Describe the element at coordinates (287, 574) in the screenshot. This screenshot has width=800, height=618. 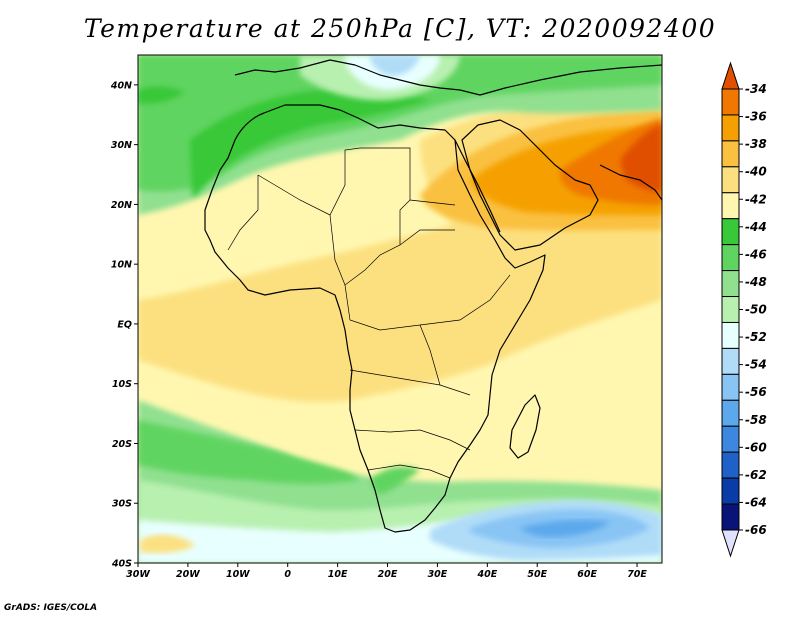
I see `lon-tick-label: 0` at that location.